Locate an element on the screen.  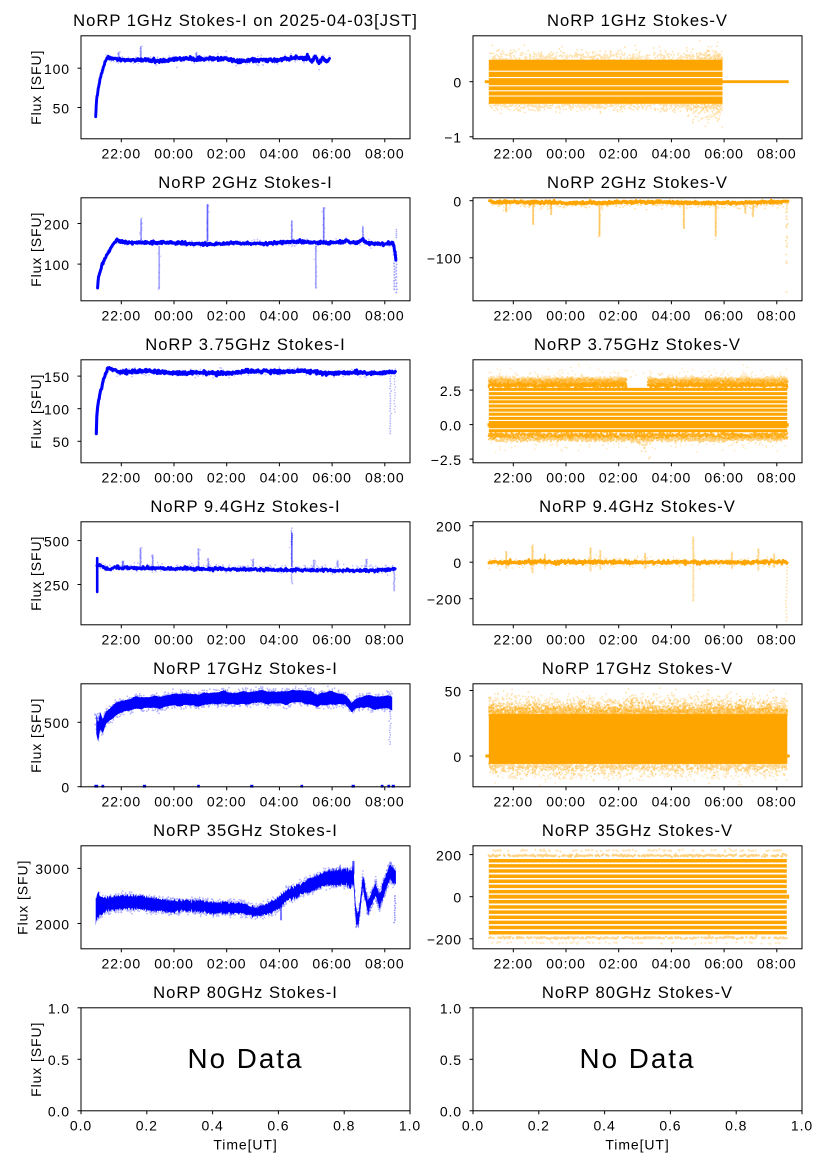
svg-text:NoRP 1GHz Stokes-I on 2025-04-: NoRP 1GHz Stokes-I on 2025-04-03[JST] is located at coordinates (245, 20).